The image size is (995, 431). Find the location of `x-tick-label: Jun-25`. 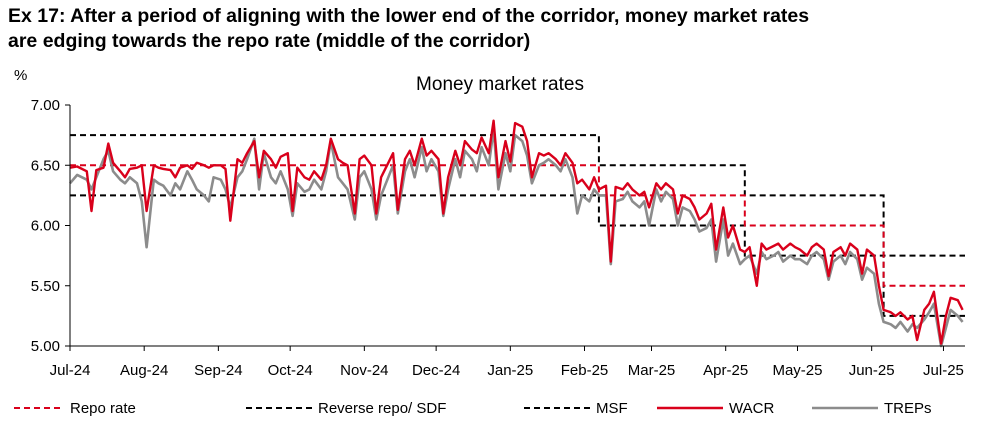

x-tick-label: Jun-25 is located at coordinates (872, 370).